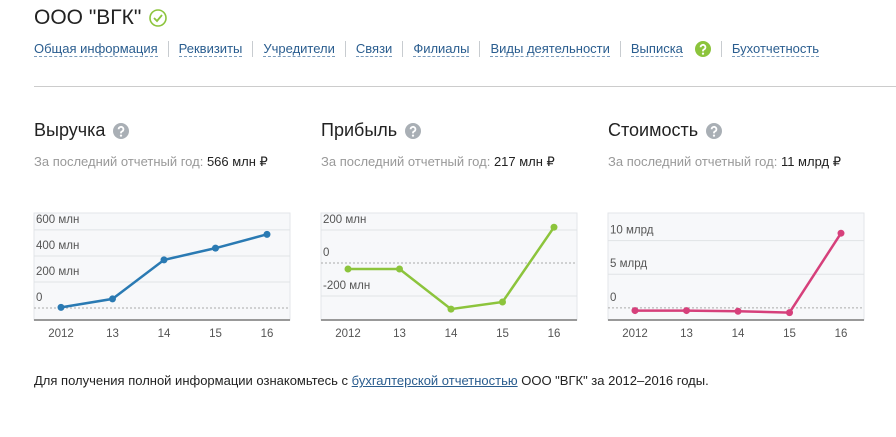  Describe the element at coordinates (775, 49) in the screenshot. I see `nav-link: Бухотчетность` at that location.